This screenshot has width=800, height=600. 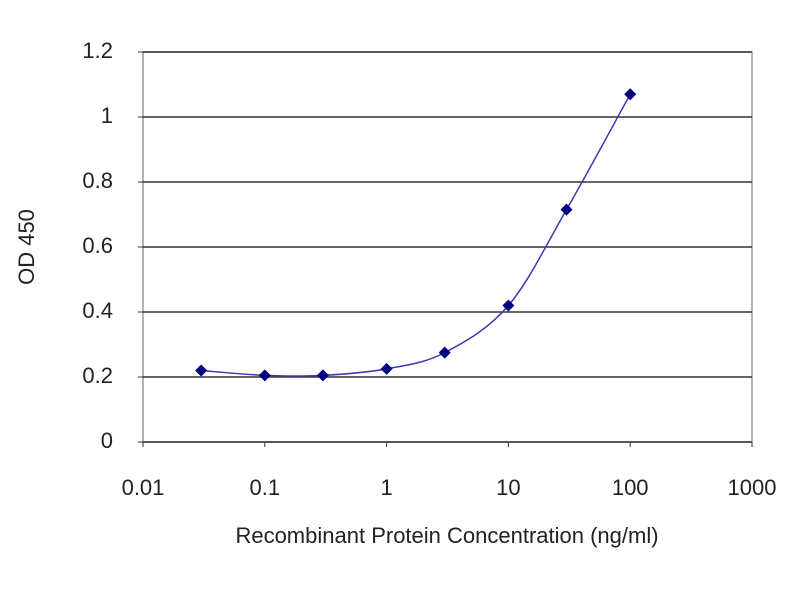 I want to click on y-tick-label: 0.8, so click(x=97, y=180).